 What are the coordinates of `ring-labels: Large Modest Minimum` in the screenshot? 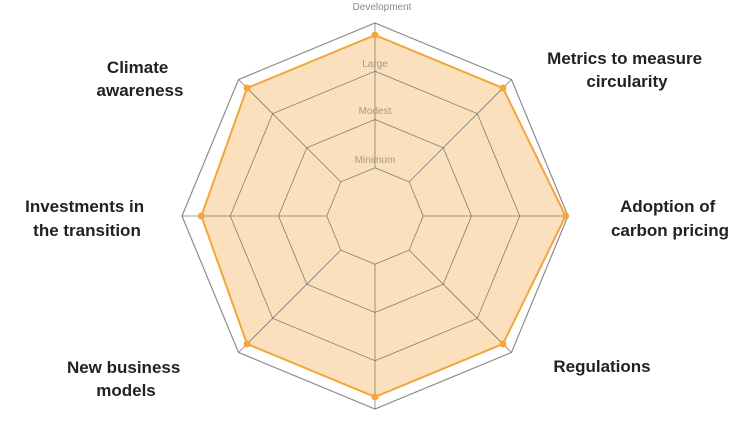 It's located at (375, 112).